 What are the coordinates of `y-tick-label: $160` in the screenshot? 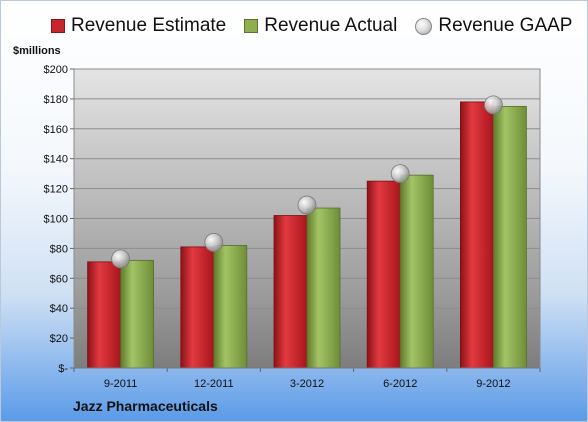 It's located at (56, 130).